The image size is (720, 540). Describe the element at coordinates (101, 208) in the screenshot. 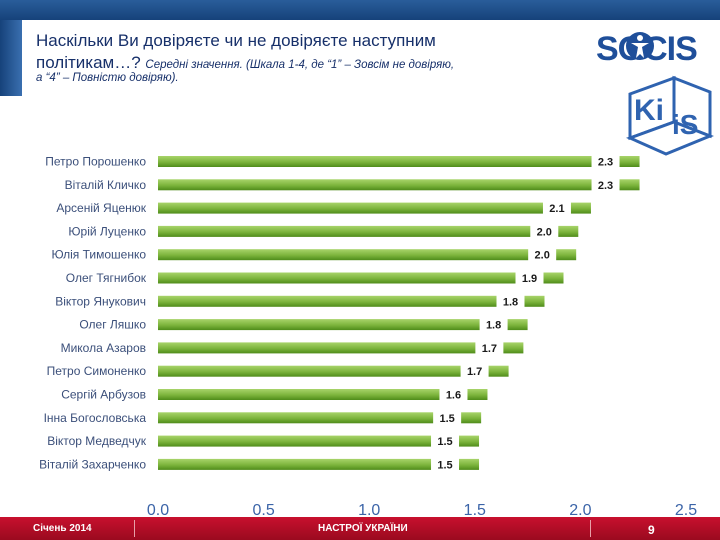

I see `category-label-2: Арсеній Яценюк` at that location.